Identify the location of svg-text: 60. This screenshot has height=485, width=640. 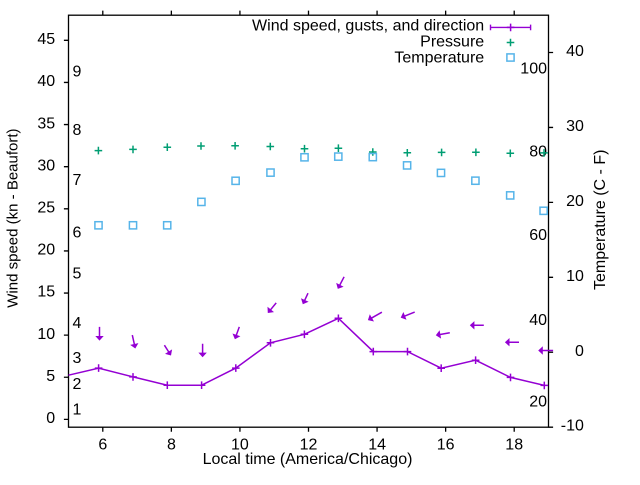
(538, 235).